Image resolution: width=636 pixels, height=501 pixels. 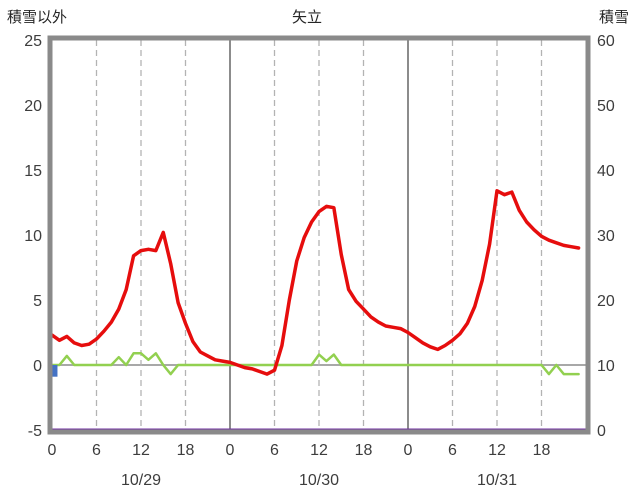 I want to click on left-axis-tick-label: 20, so click(x=33, y=106).